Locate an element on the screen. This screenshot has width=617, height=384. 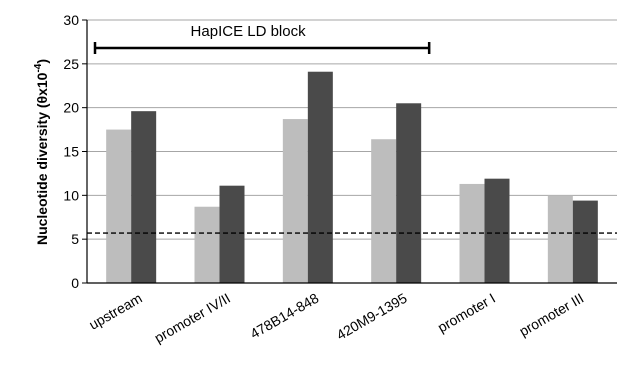
y-tick-label: 0 is located at coordinates (75, 283).